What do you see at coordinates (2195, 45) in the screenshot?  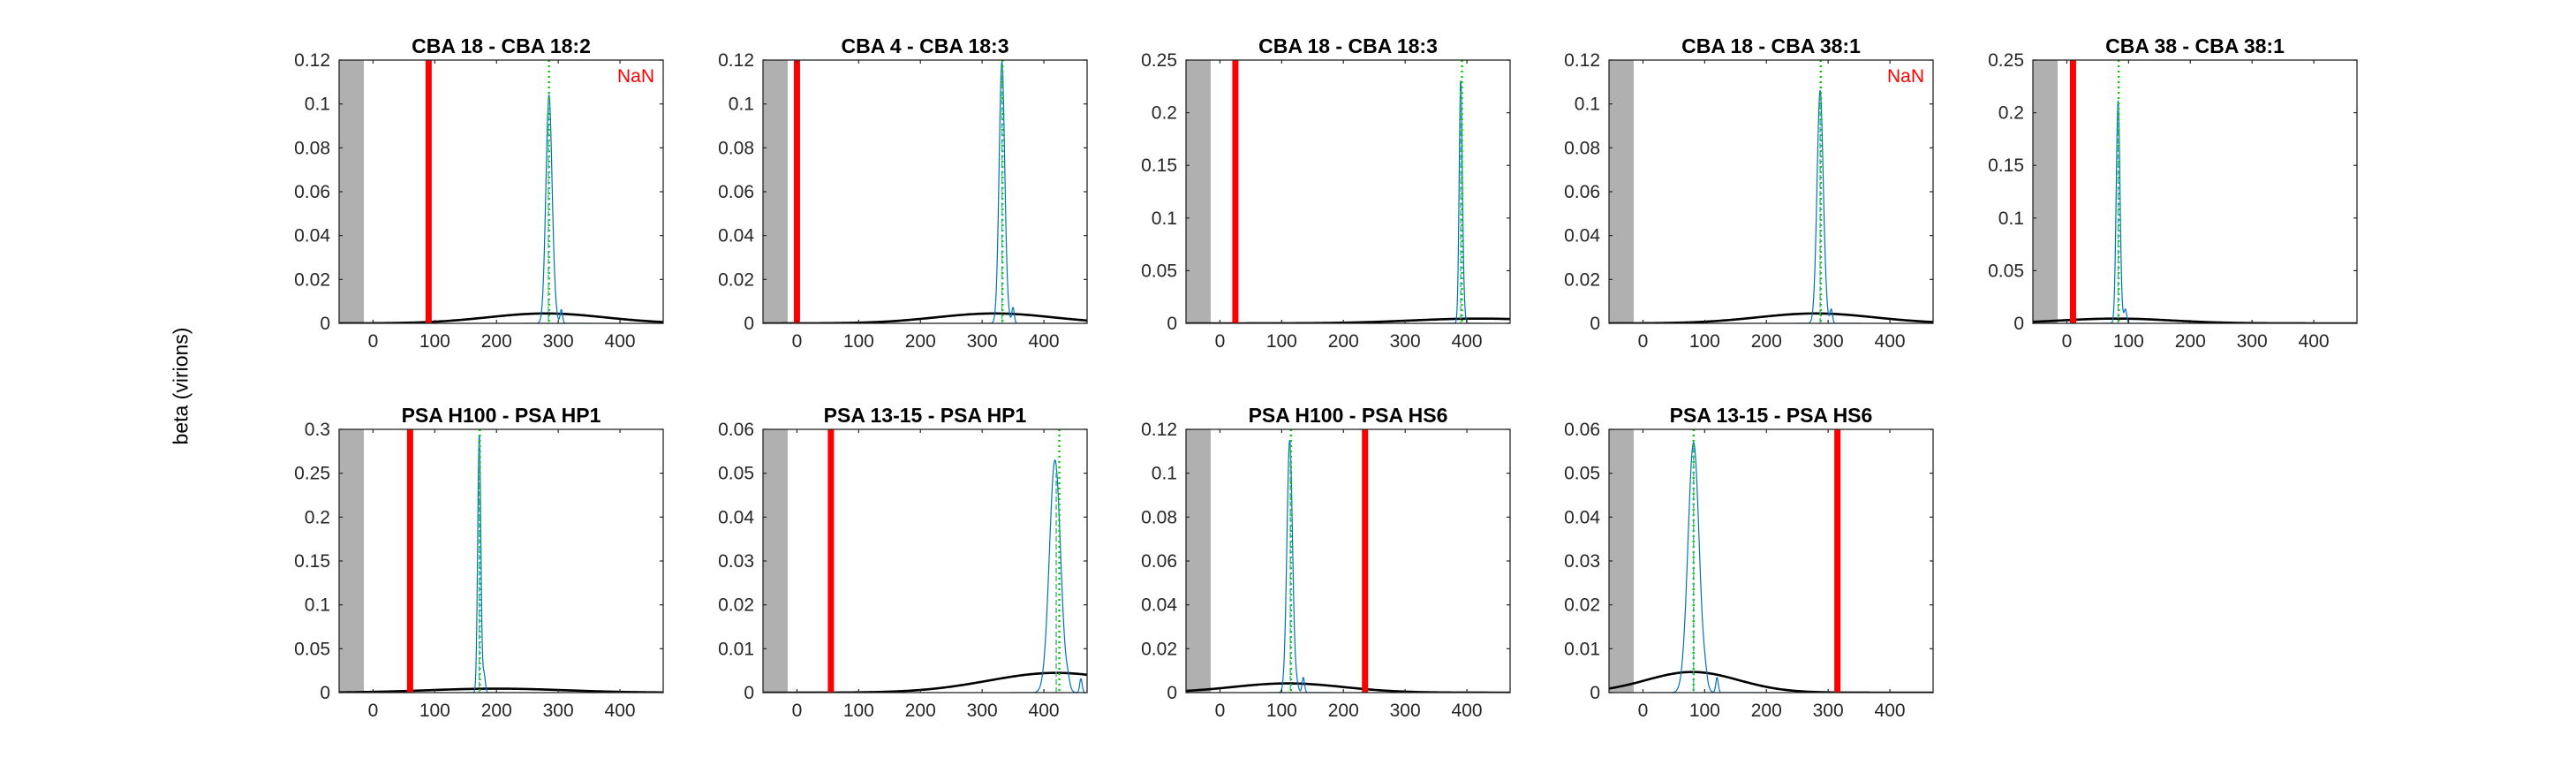 I see `subplot-title: CBA 38 - CBA 38:1` at bounding box center [2195, 45].